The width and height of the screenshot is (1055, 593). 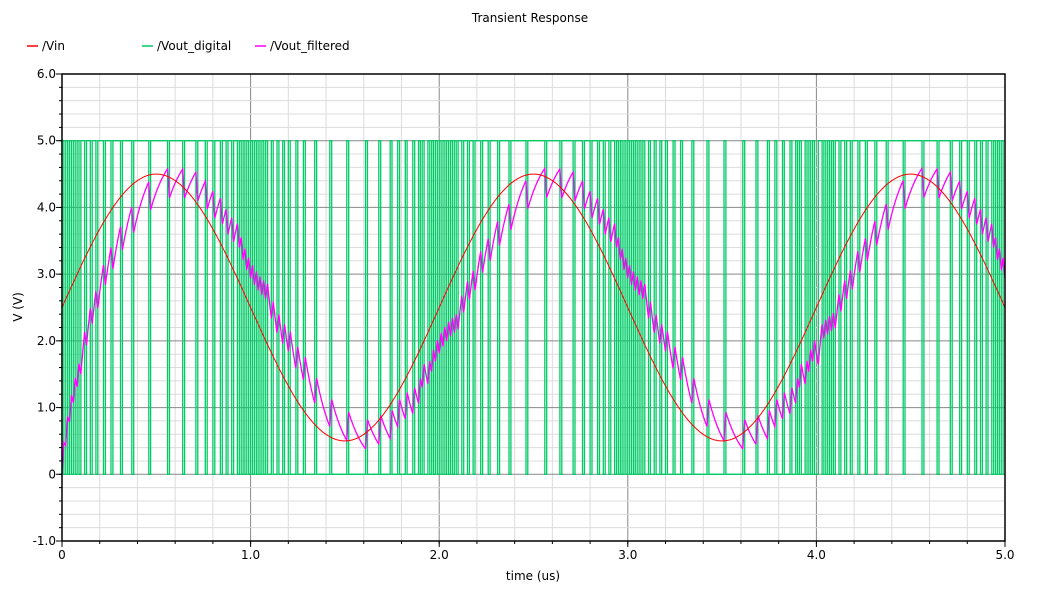 I want to click on legend-label: /Vout_filtered, so click(x=310, y=46).